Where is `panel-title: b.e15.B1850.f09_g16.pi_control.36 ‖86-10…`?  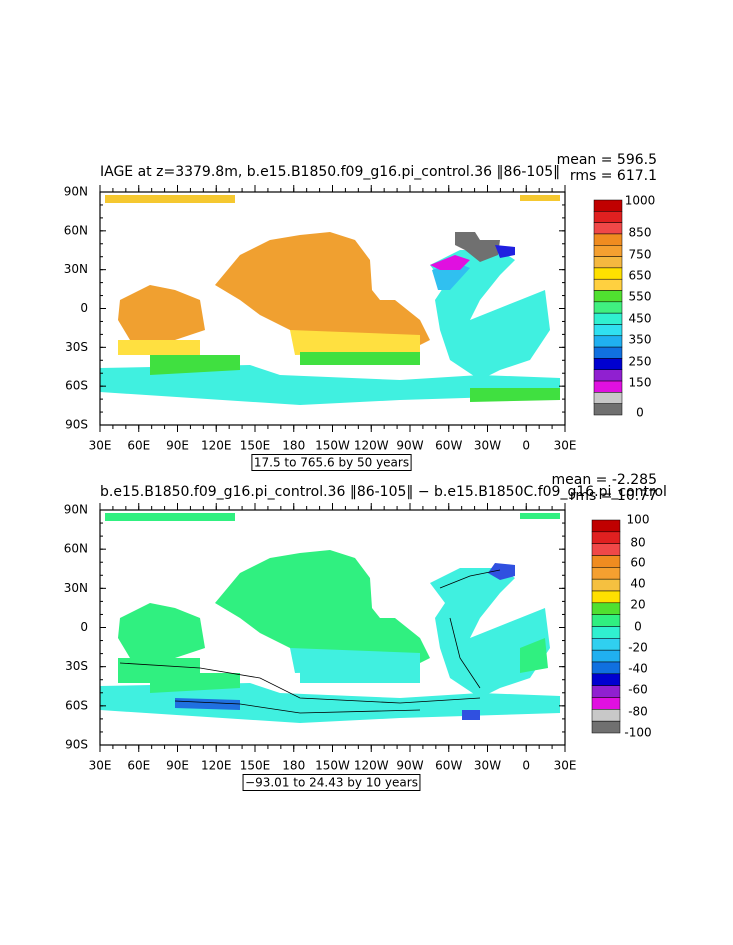 panel-title: b.e15.B1850.f09_g16.pi_control.36 ‖86-10… is located at coordinates (383, 492).